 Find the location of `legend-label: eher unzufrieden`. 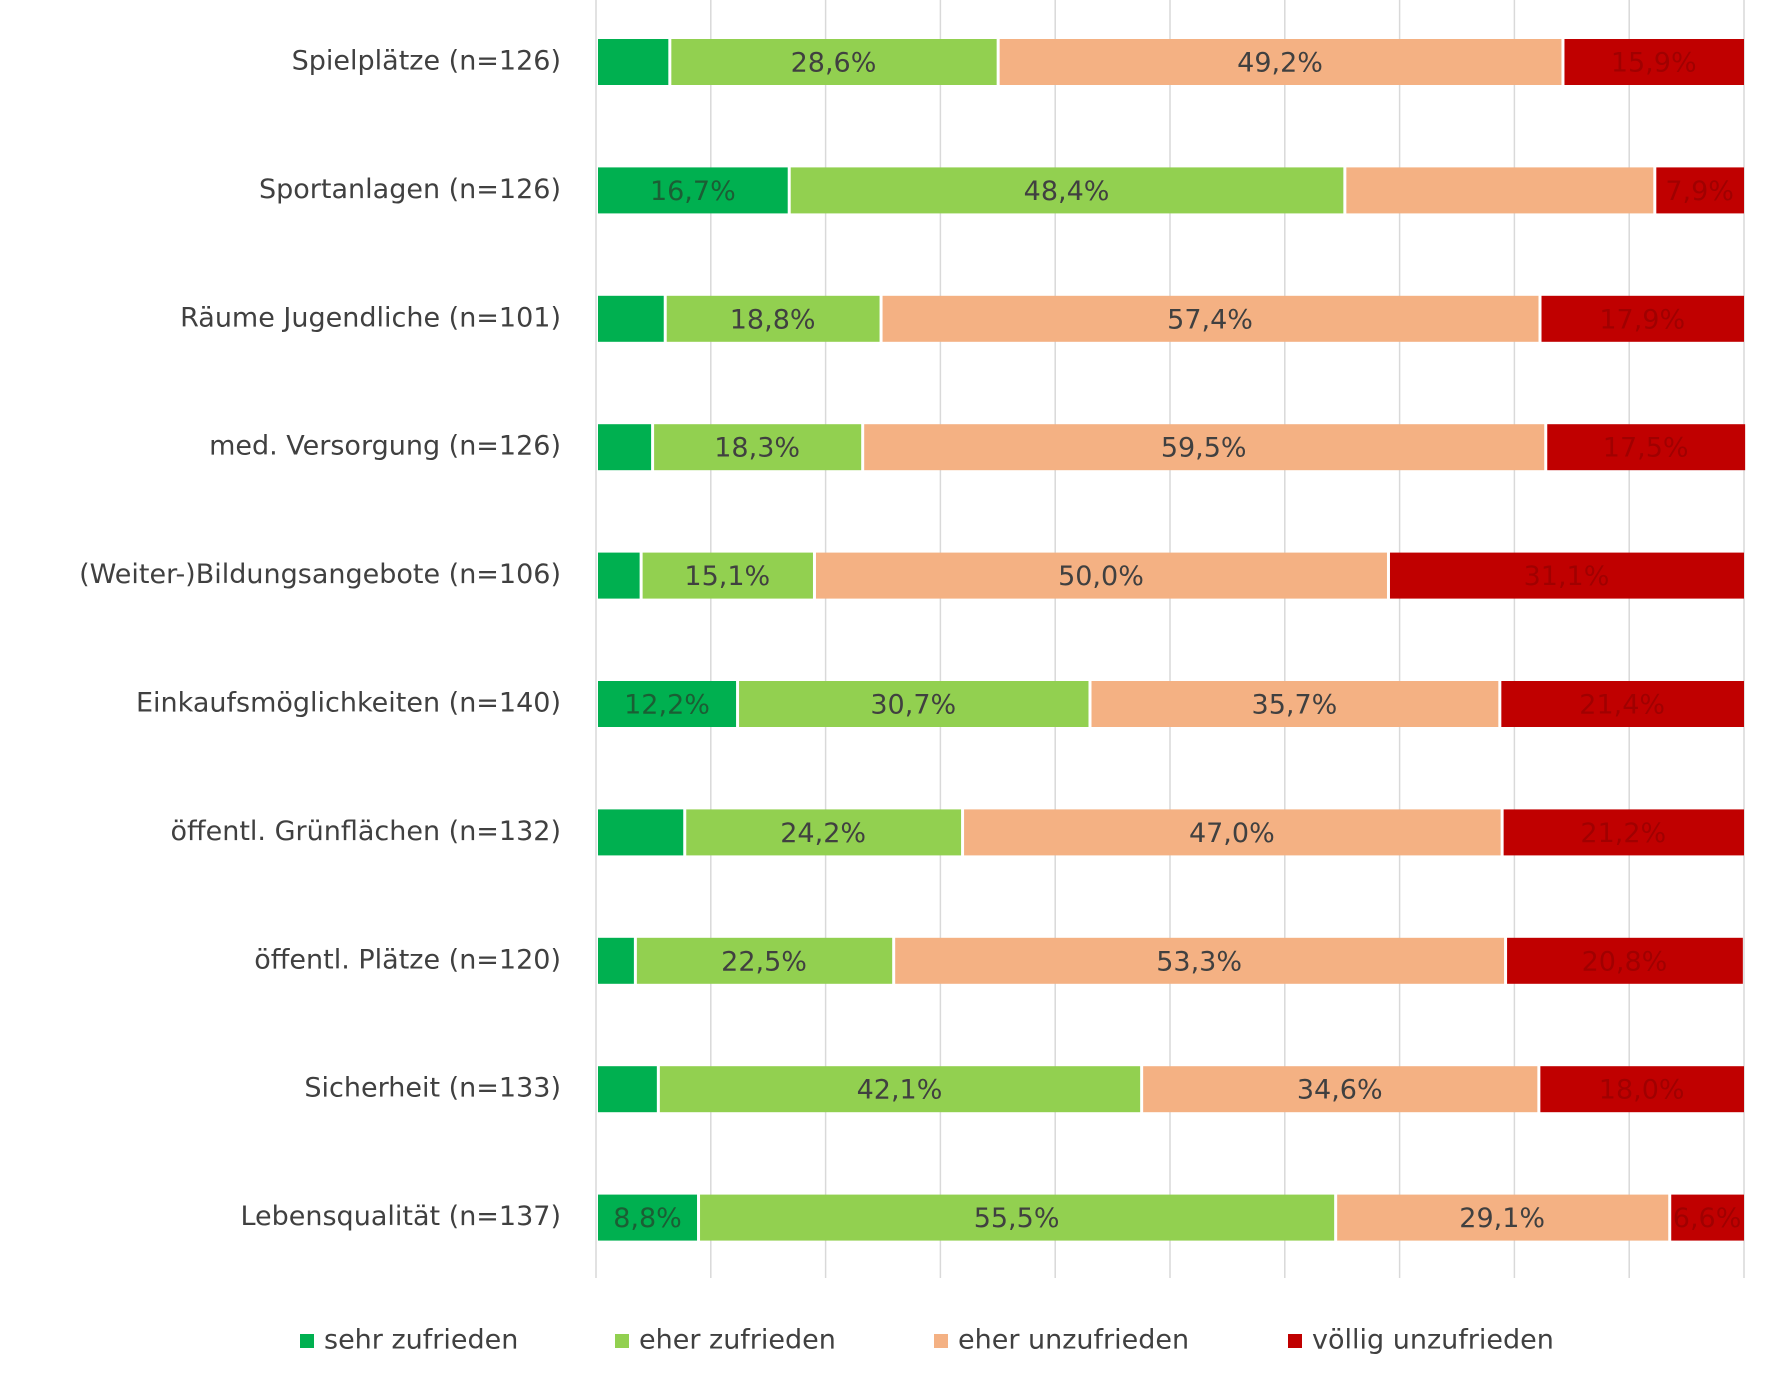

legend-label: eher unzufrieden is located at coordinates (1073, 1340).